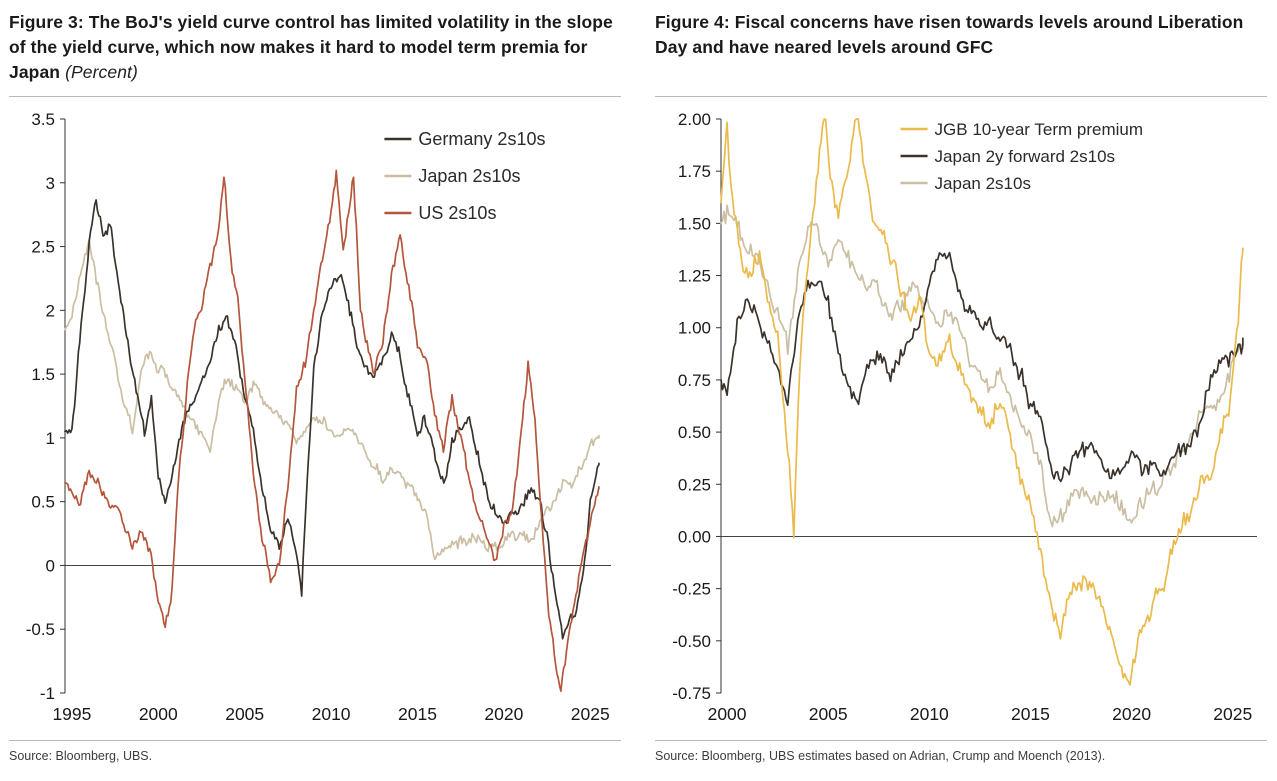 The image size is (1277, 781). I want to click on legend-label-1: Germany 2s10s, so click(481, 139).